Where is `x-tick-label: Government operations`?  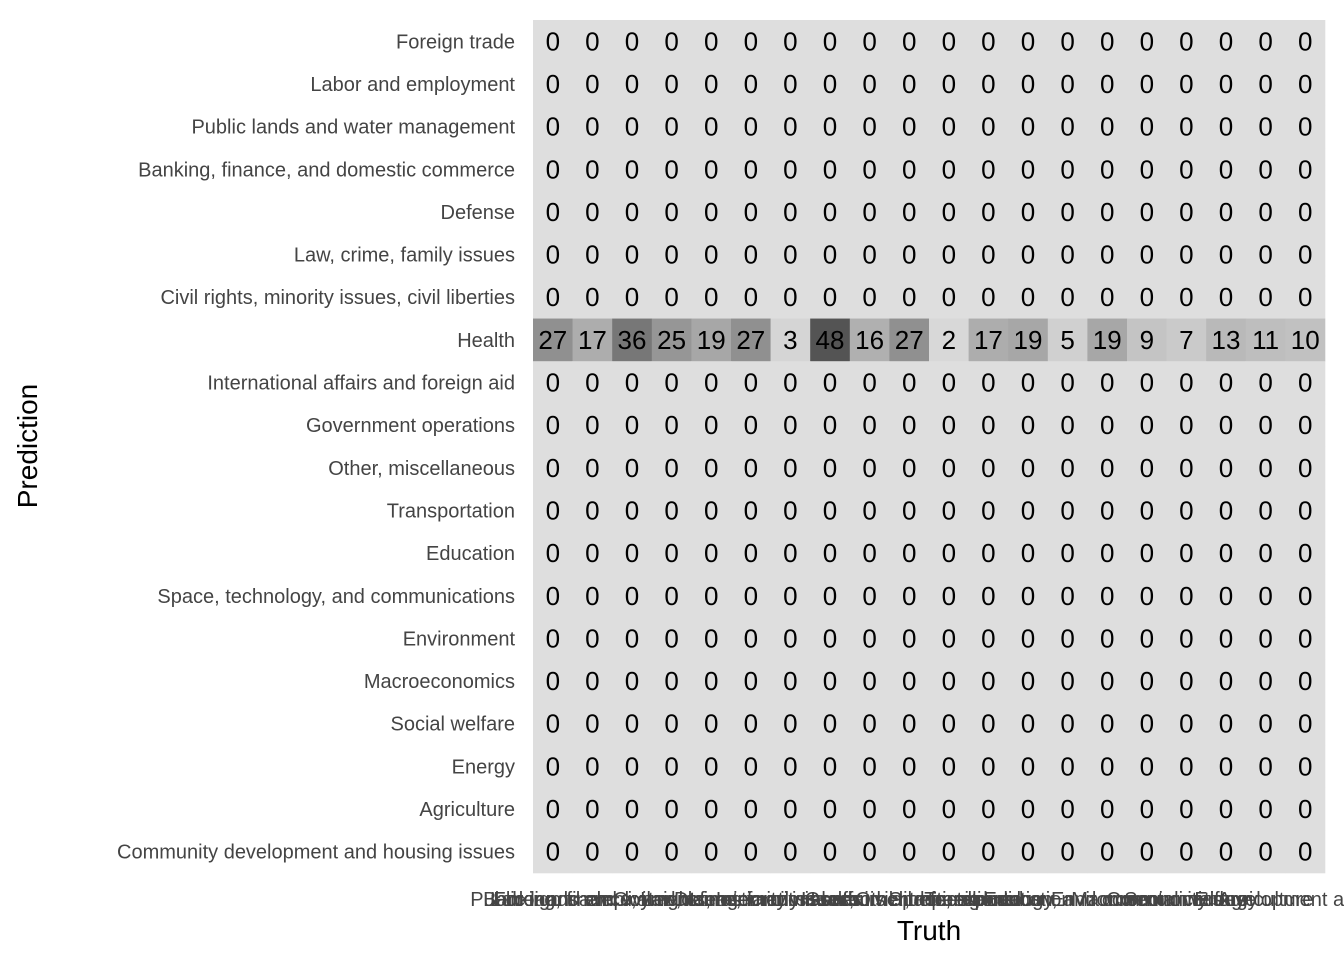
x-tick-label: Government operations is located at coordinates (909, 900).